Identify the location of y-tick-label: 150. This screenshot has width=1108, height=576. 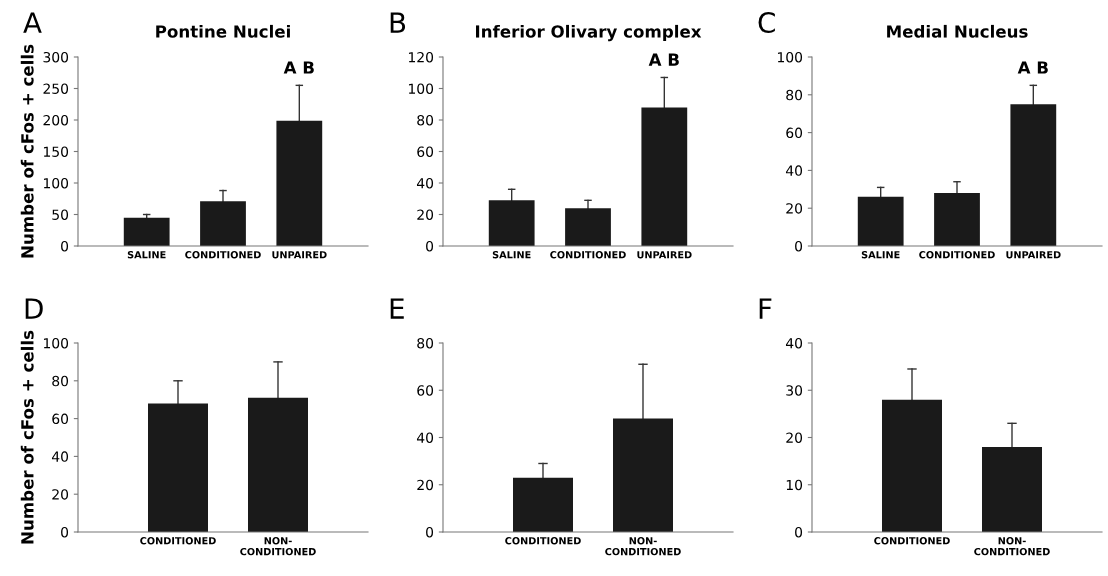
(56, 151).